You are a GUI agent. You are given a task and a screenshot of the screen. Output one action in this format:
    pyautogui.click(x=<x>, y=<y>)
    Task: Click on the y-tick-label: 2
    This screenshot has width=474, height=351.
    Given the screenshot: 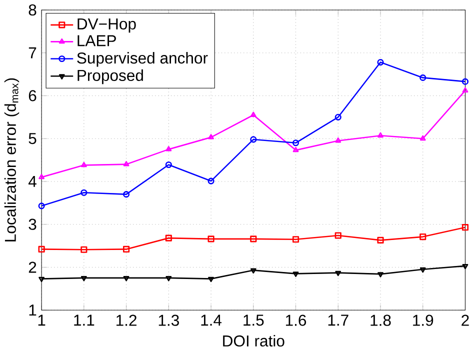 What is the action you would take?
    pyautogui.click(x=32, y=267)
    